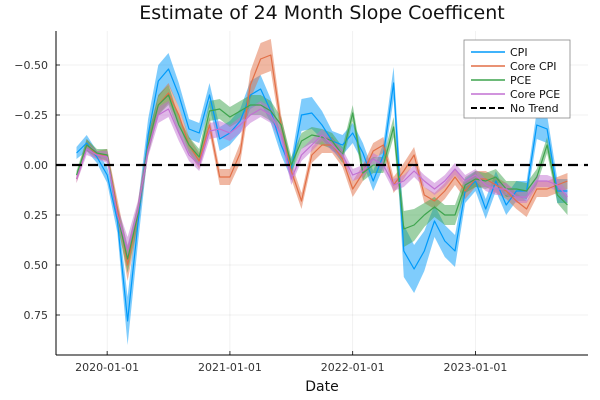  I want to click on x-tick-label: 2020-01-01, so click(107, 367).